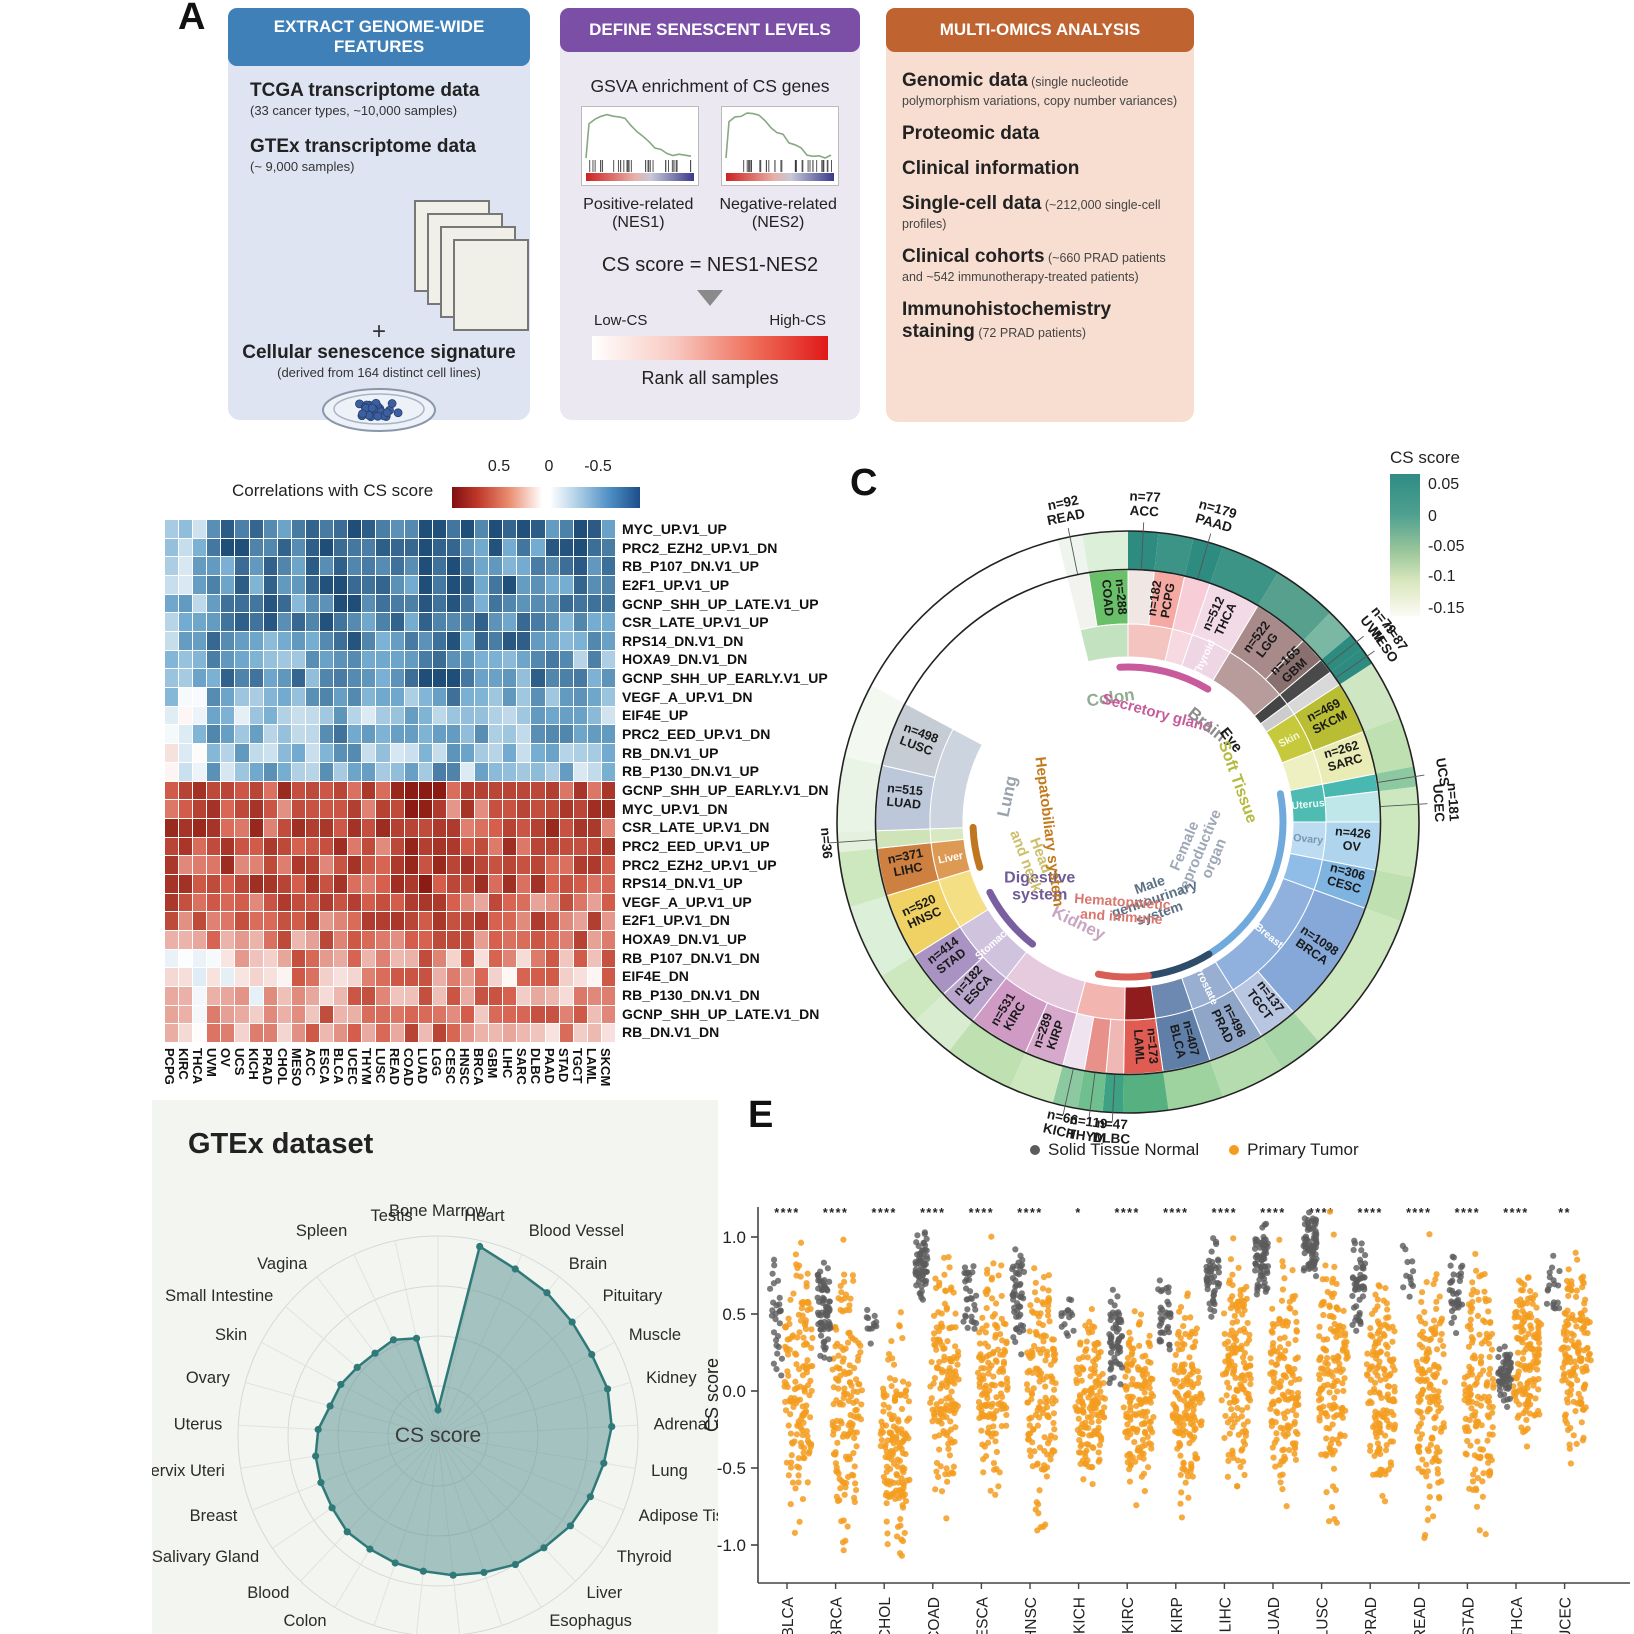 Image resolution: width=1634 pixels, height=1634 pixels. What do you see at coordinates (333, 490) in the screenshot?
I see `heatmap-colorbar-label: Correlations with CS score` at bounding box center [333, 490].